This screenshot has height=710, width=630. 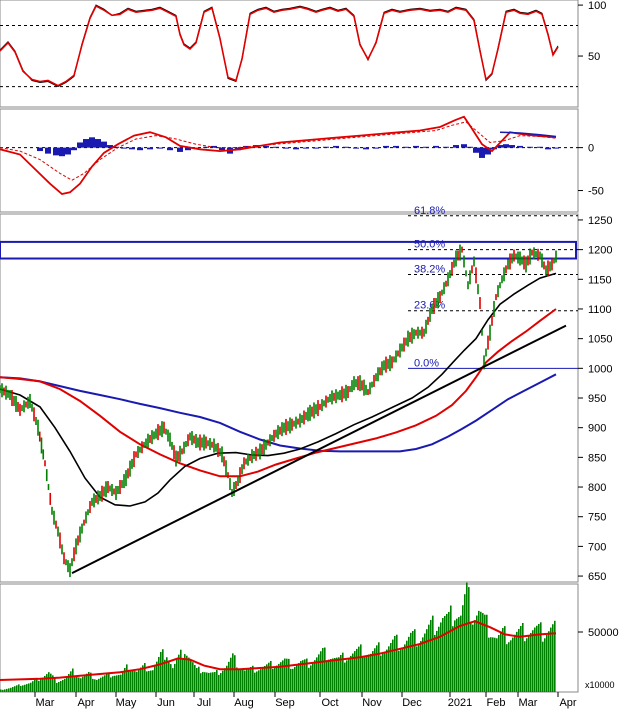 What do you see at coordinates (289, 54) in the screenshot?
I see `oscillator-panel` at bounding box center [289, 54].